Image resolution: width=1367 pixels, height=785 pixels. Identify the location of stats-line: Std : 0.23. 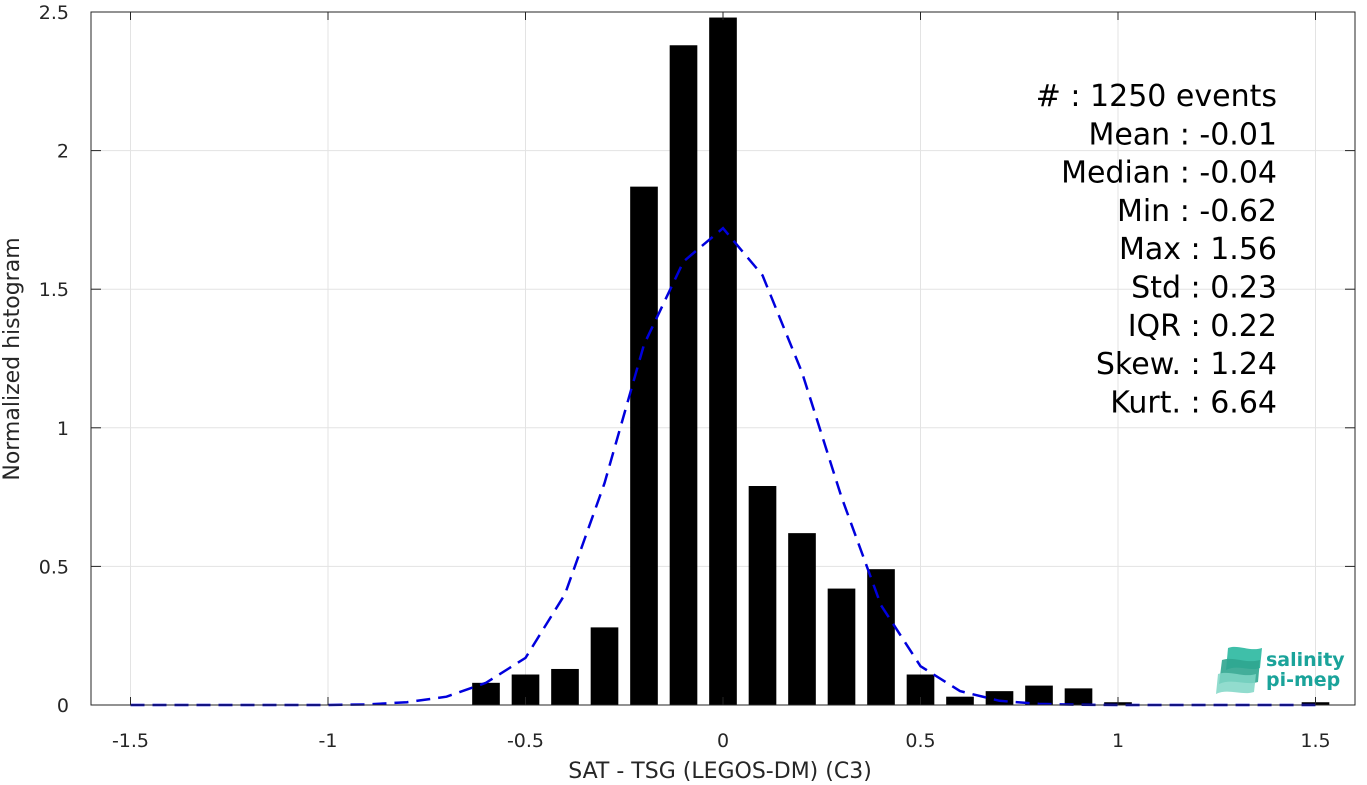
(1204, 288).